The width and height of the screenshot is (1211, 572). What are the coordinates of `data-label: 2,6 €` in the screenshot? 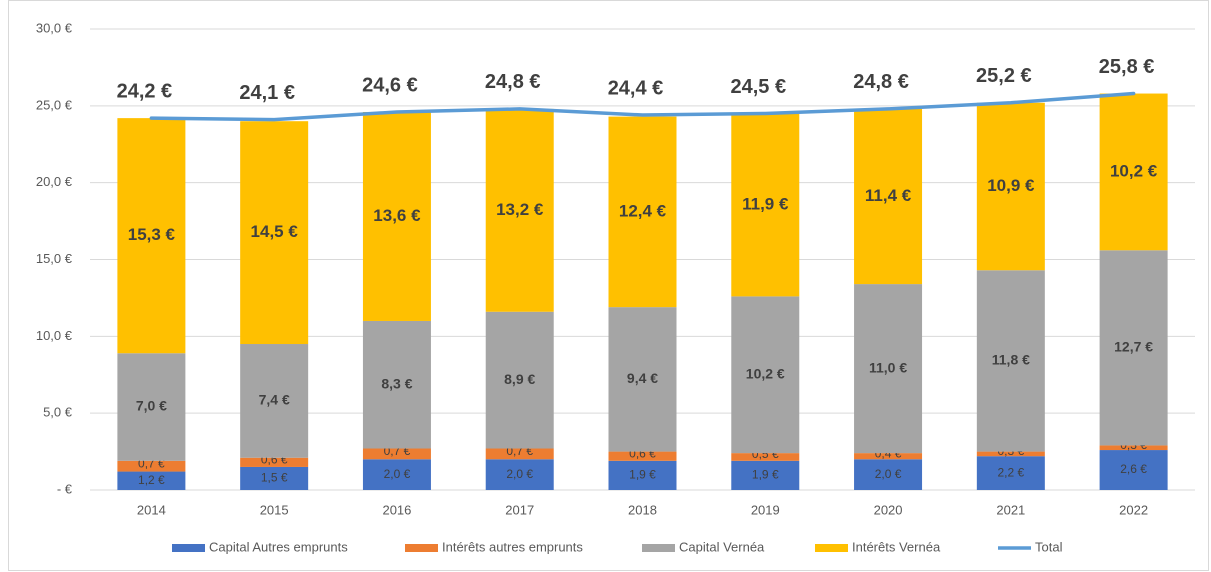 It's located at (1133, 469).